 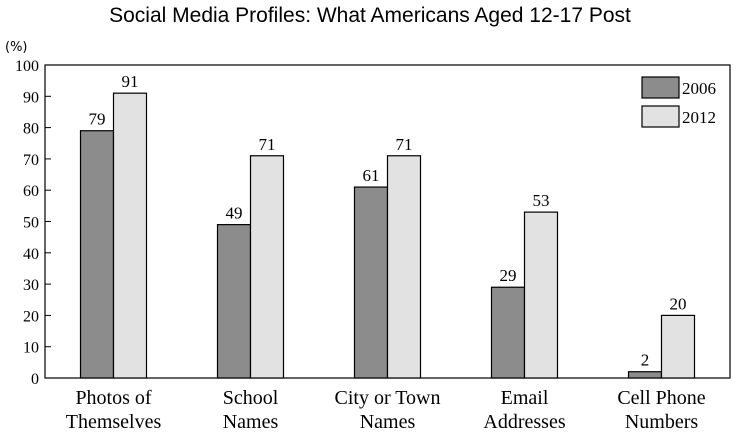 What do you see at coordinates (35, 379) in the screenshot?
I see `y-tick-label: 0` at bounding box center [35, 379].